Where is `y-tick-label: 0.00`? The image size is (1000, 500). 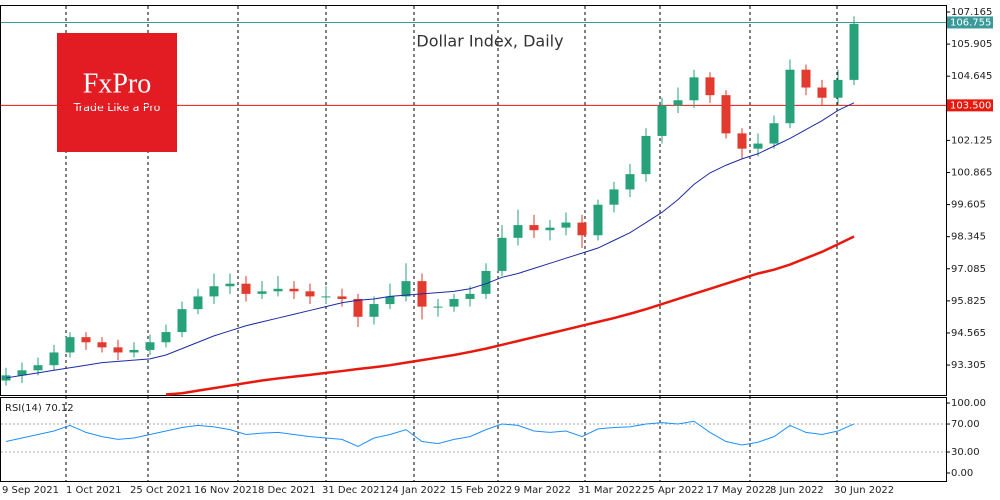 y-tick-label: 0.00 is located at coordinates (962, 473).